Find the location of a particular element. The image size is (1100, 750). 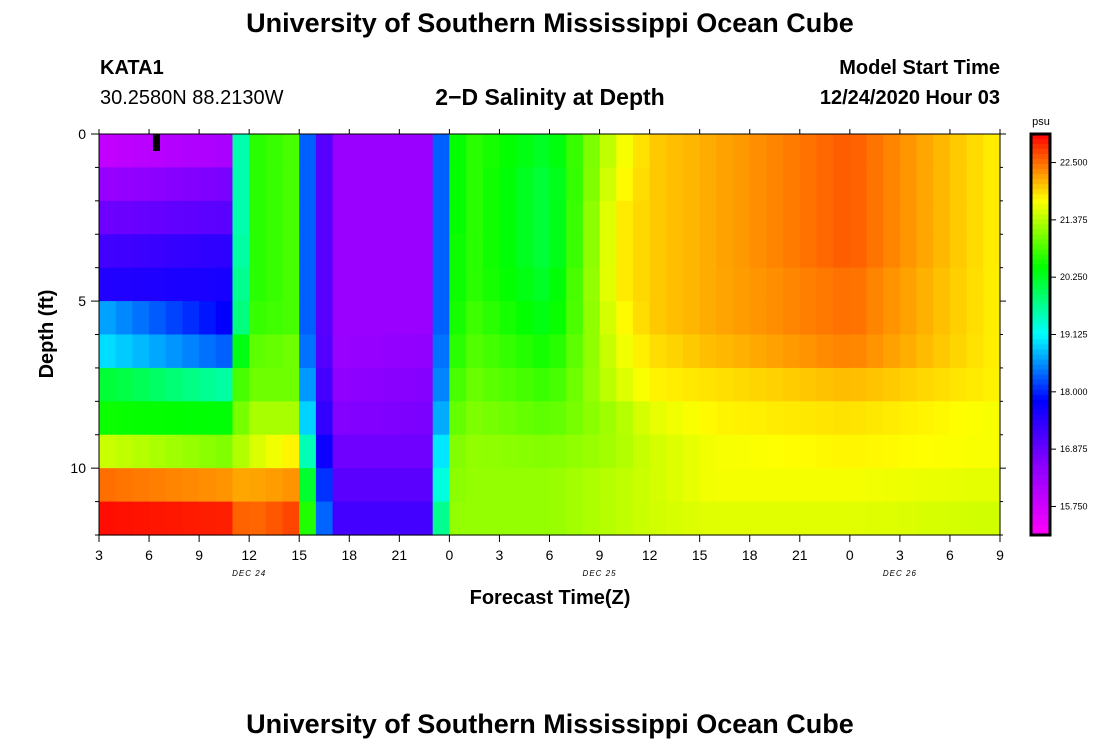

model-start-time: 12/24/2020 Hour 03 is located at coordinates (909, 98).